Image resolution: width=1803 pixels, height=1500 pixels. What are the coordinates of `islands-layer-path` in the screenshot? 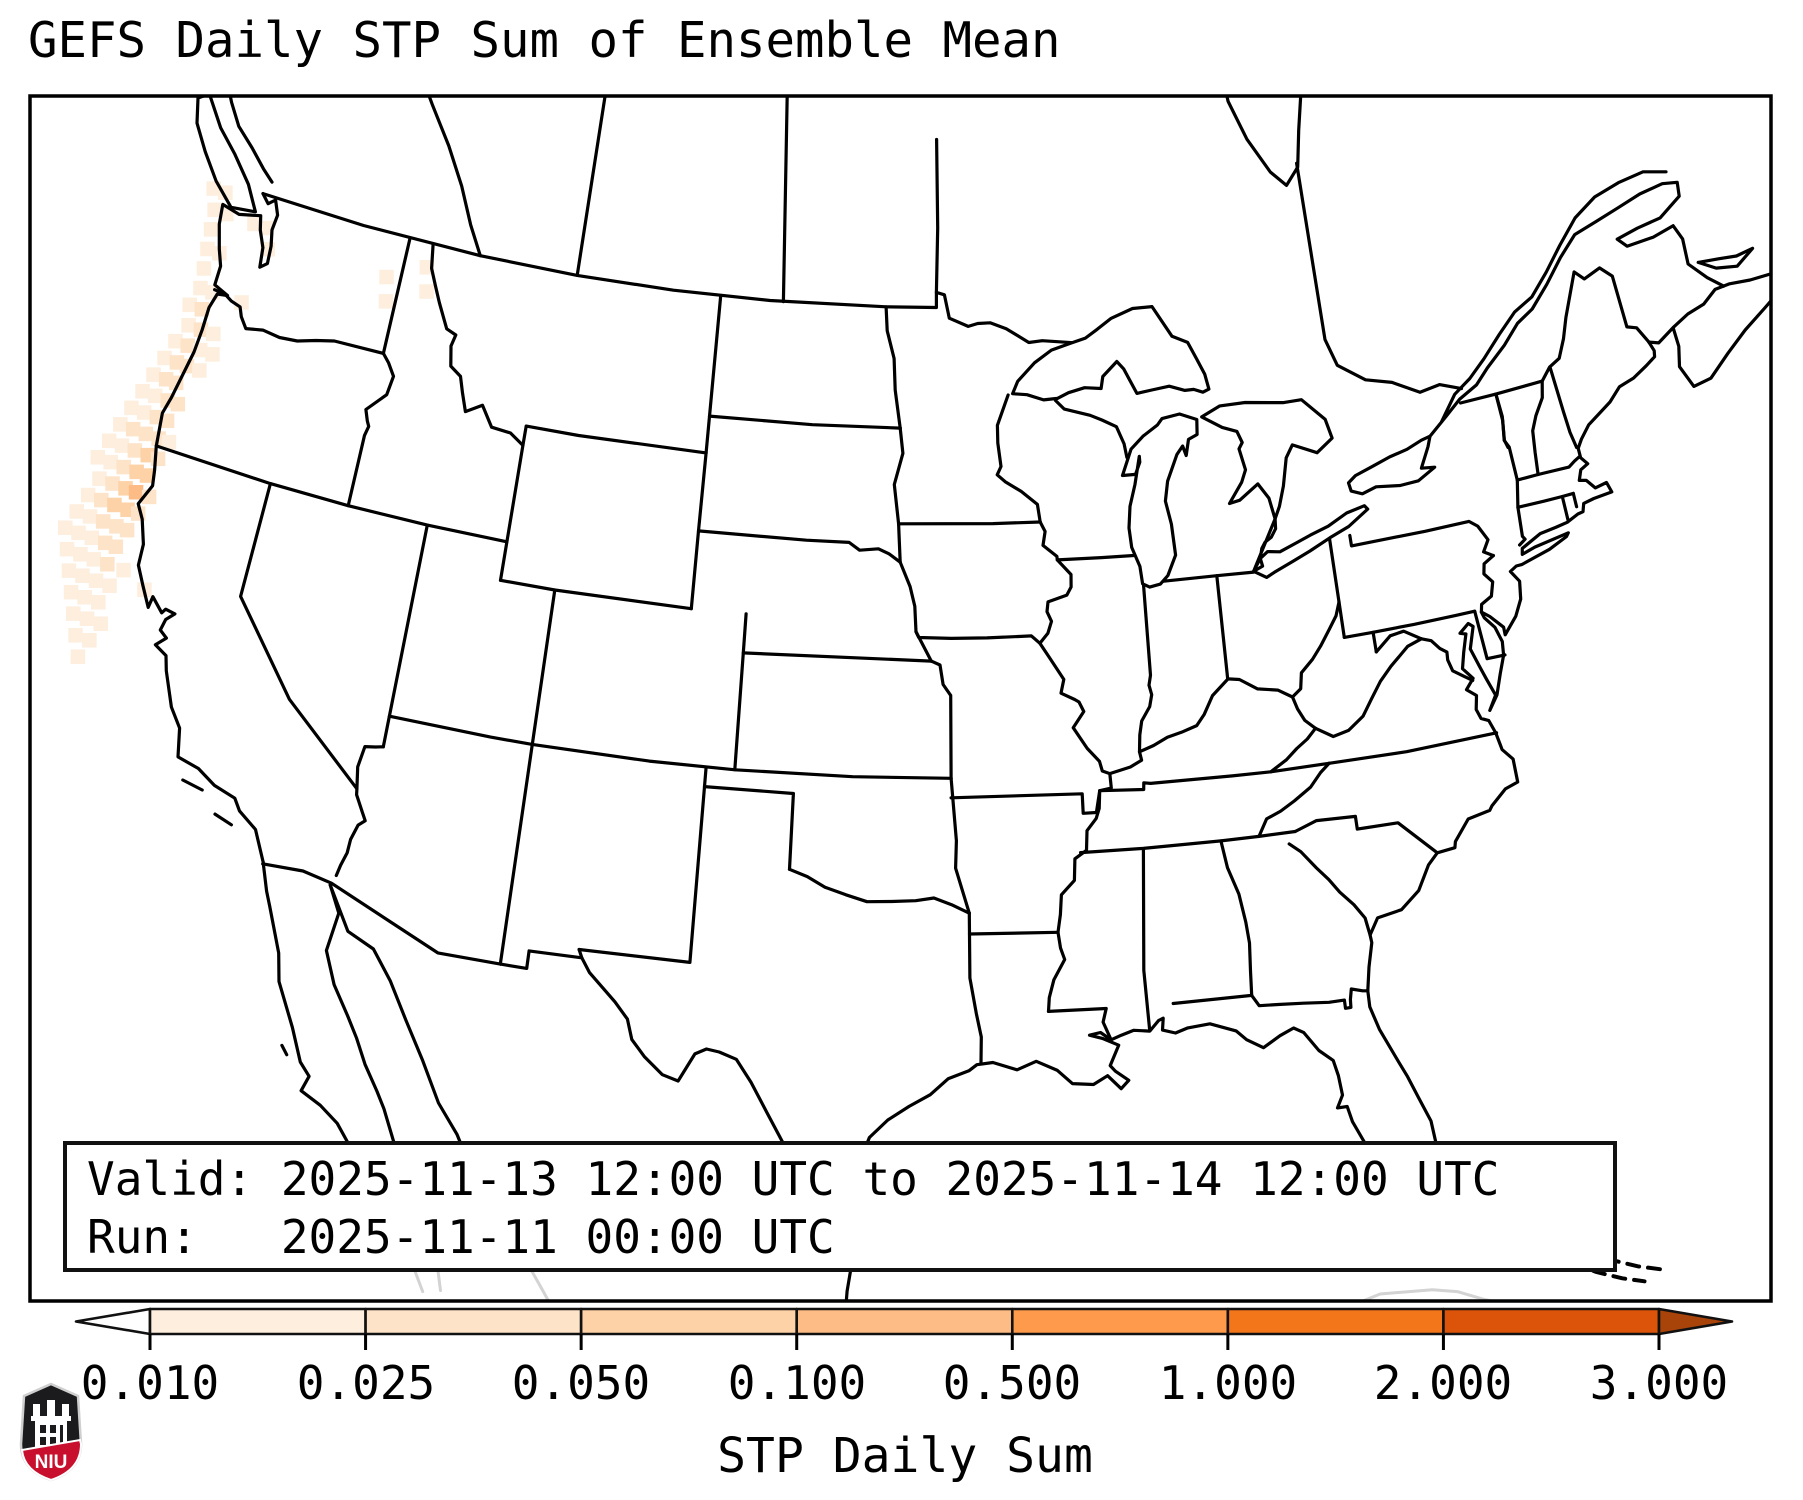 It's located at (1635, 1265).